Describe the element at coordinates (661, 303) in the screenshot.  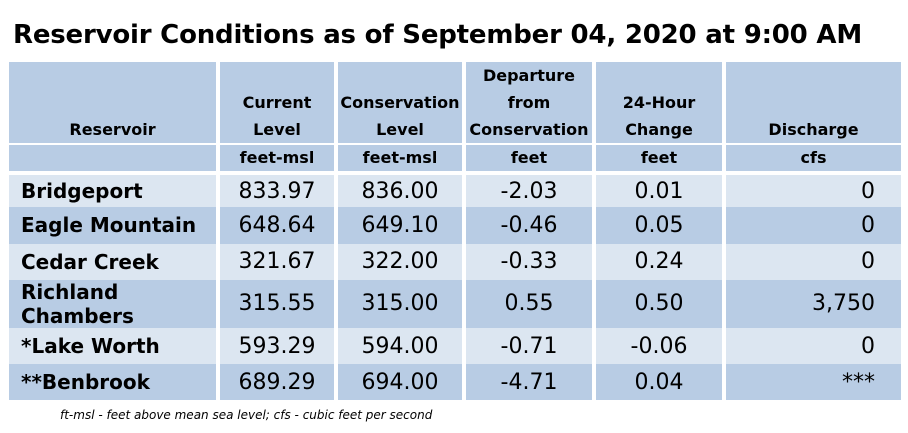
I see `cell-24hour-change: 0.50` at that location.